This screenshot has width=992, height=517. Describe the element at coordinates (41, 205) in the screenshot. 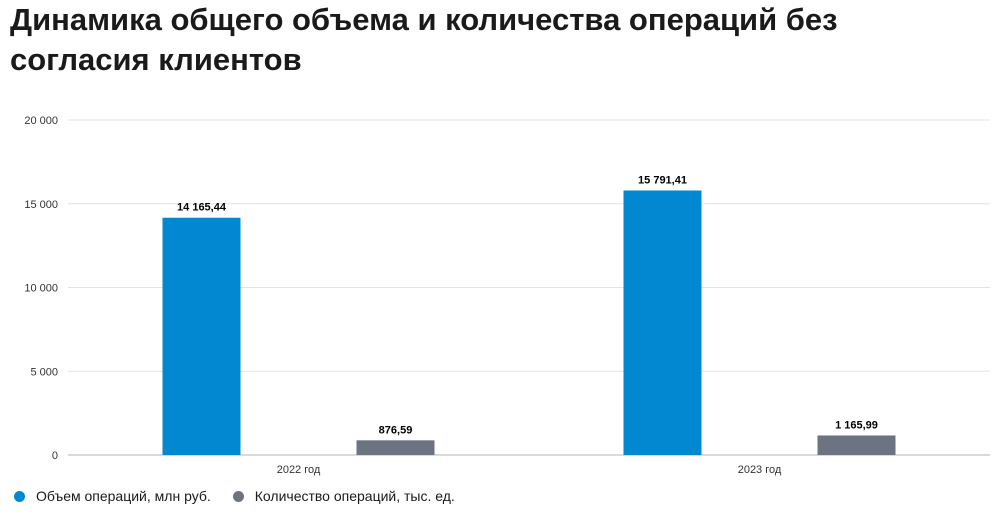

I see `y-tick-label: 15 000` at that location.